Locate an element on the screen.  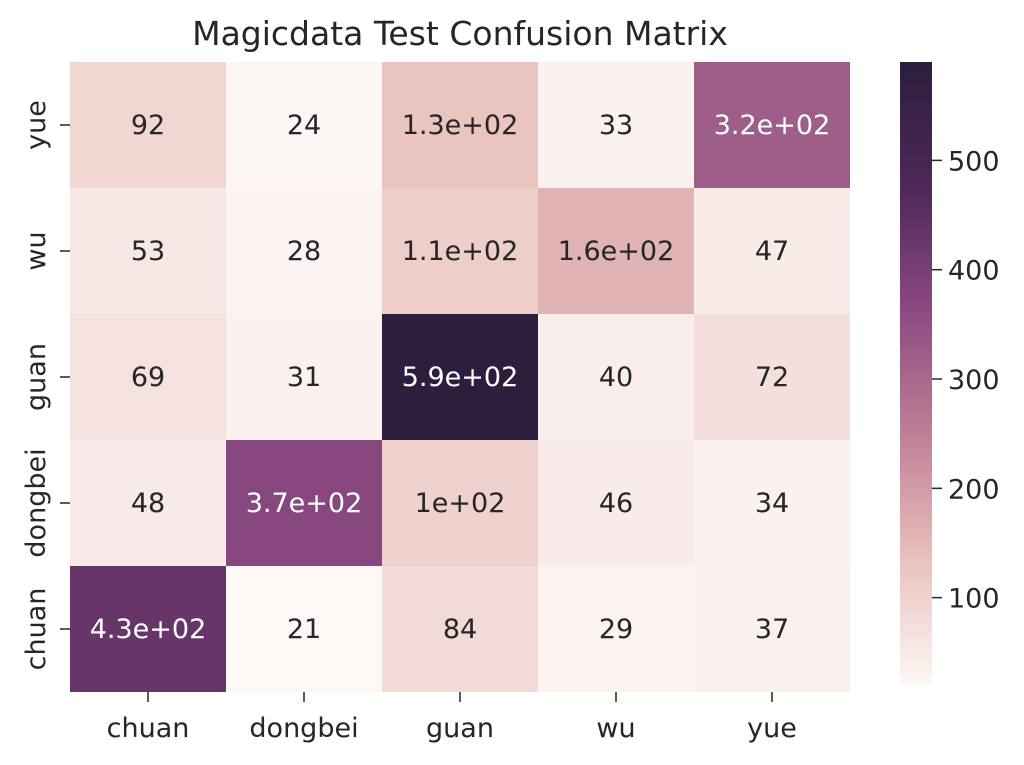
cell-label-yue-guan: 1.3e+02 is located at coordinates (460, 125).